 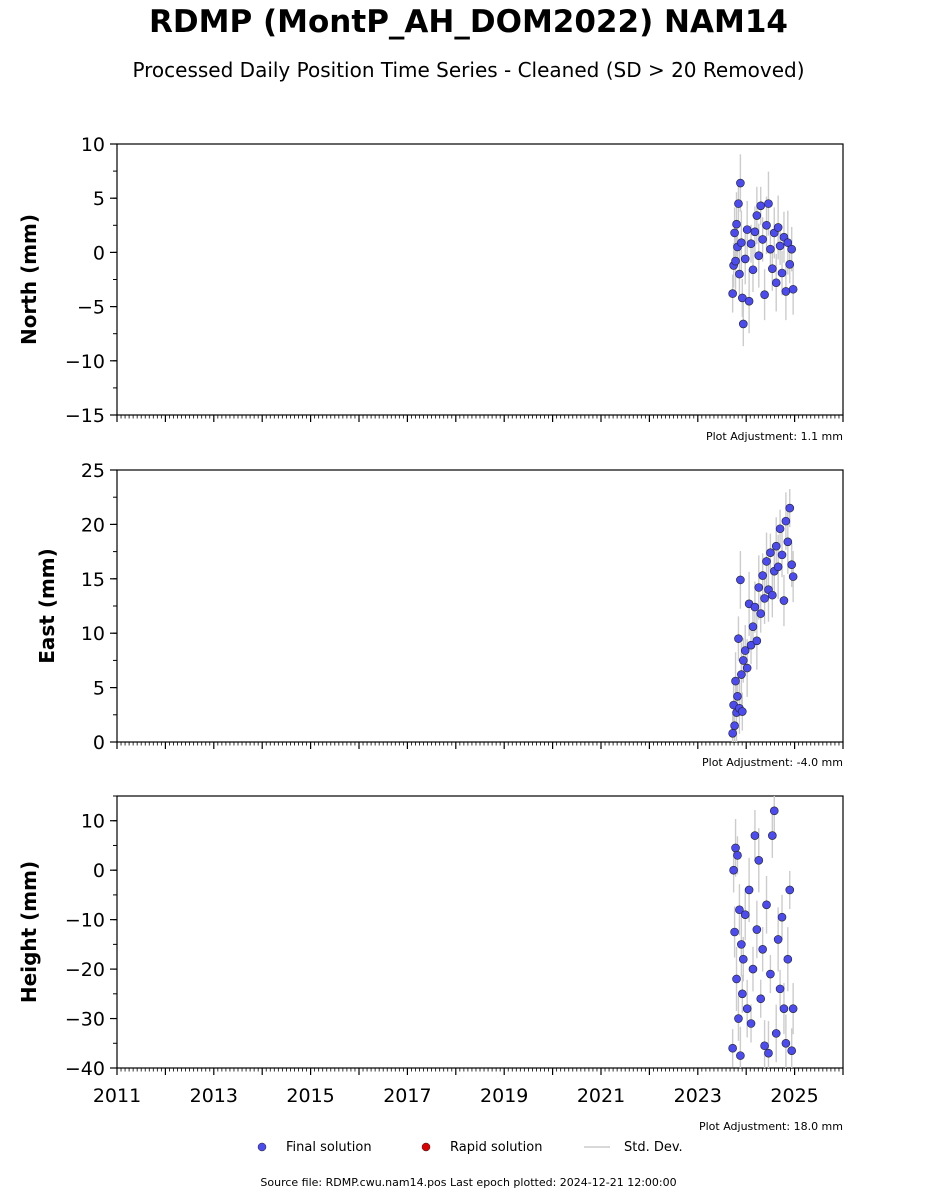 I want to click on x-tick-label: 2015, so click(x=310, y=1096).